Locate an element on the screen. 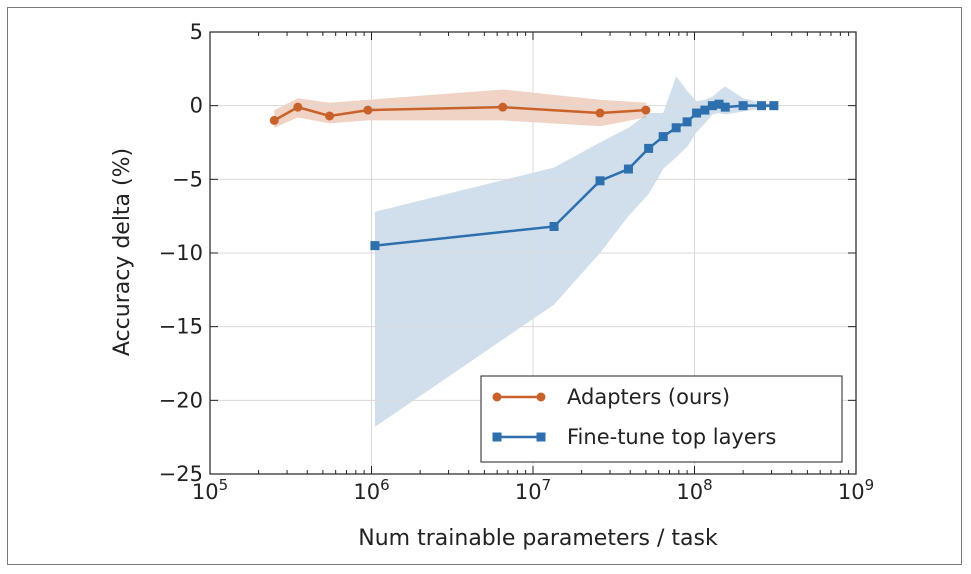  x-tick-label: 10⁷ is located at coordinates (533, 490).